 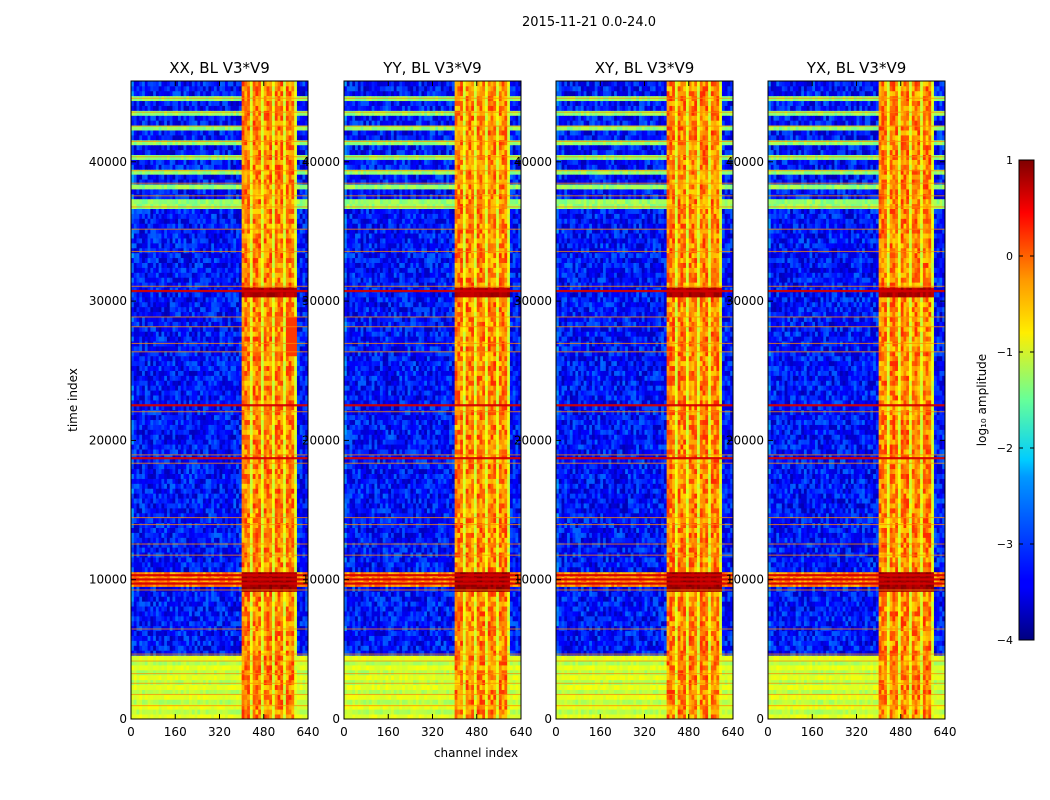 What do you see at coordinates (856, 68) in the screenshot?
I see `panel-title: YX, BL V3*V9` at bounding box center [856, 68].